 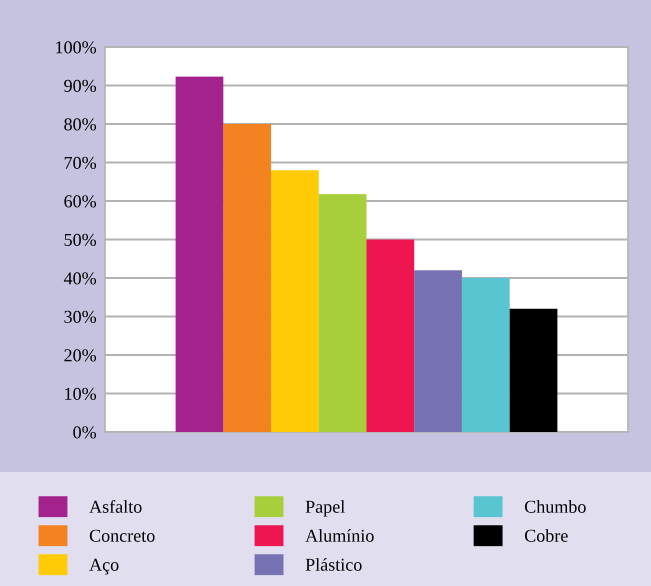 I want to click on legend-label: Papel, so click(x=325, y=508).